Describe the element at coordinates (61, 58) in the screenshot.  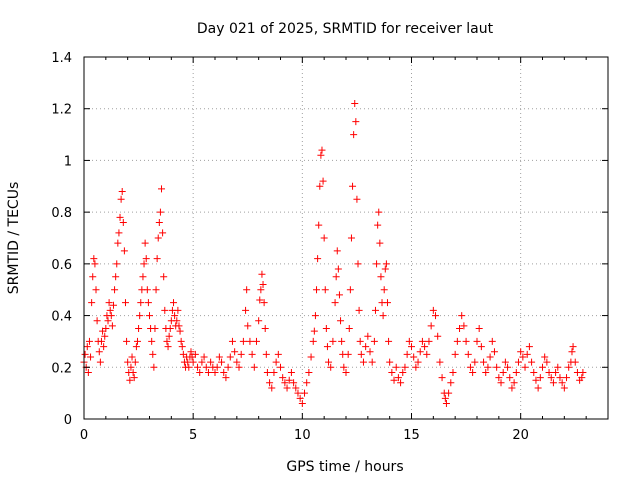
I see `y-tick-label: 1.4` at that location.